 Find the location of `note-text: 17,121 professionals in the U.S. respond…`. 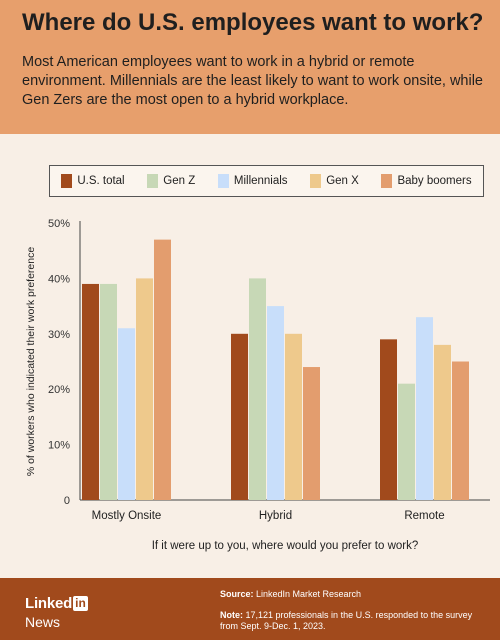

note-text: 17,121 professionals in the U.S. respond… is located at coordinates (346, 620).